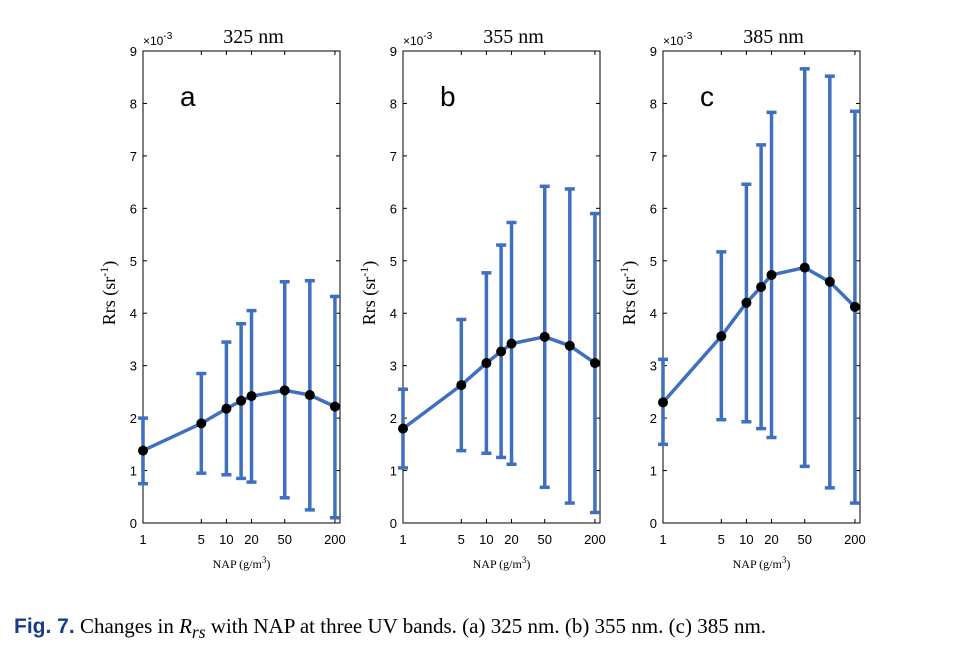  What do you see at coordinates (188, 96) in the screenshot?
I see `panel-letter: a` at bounding box center [188, 96].